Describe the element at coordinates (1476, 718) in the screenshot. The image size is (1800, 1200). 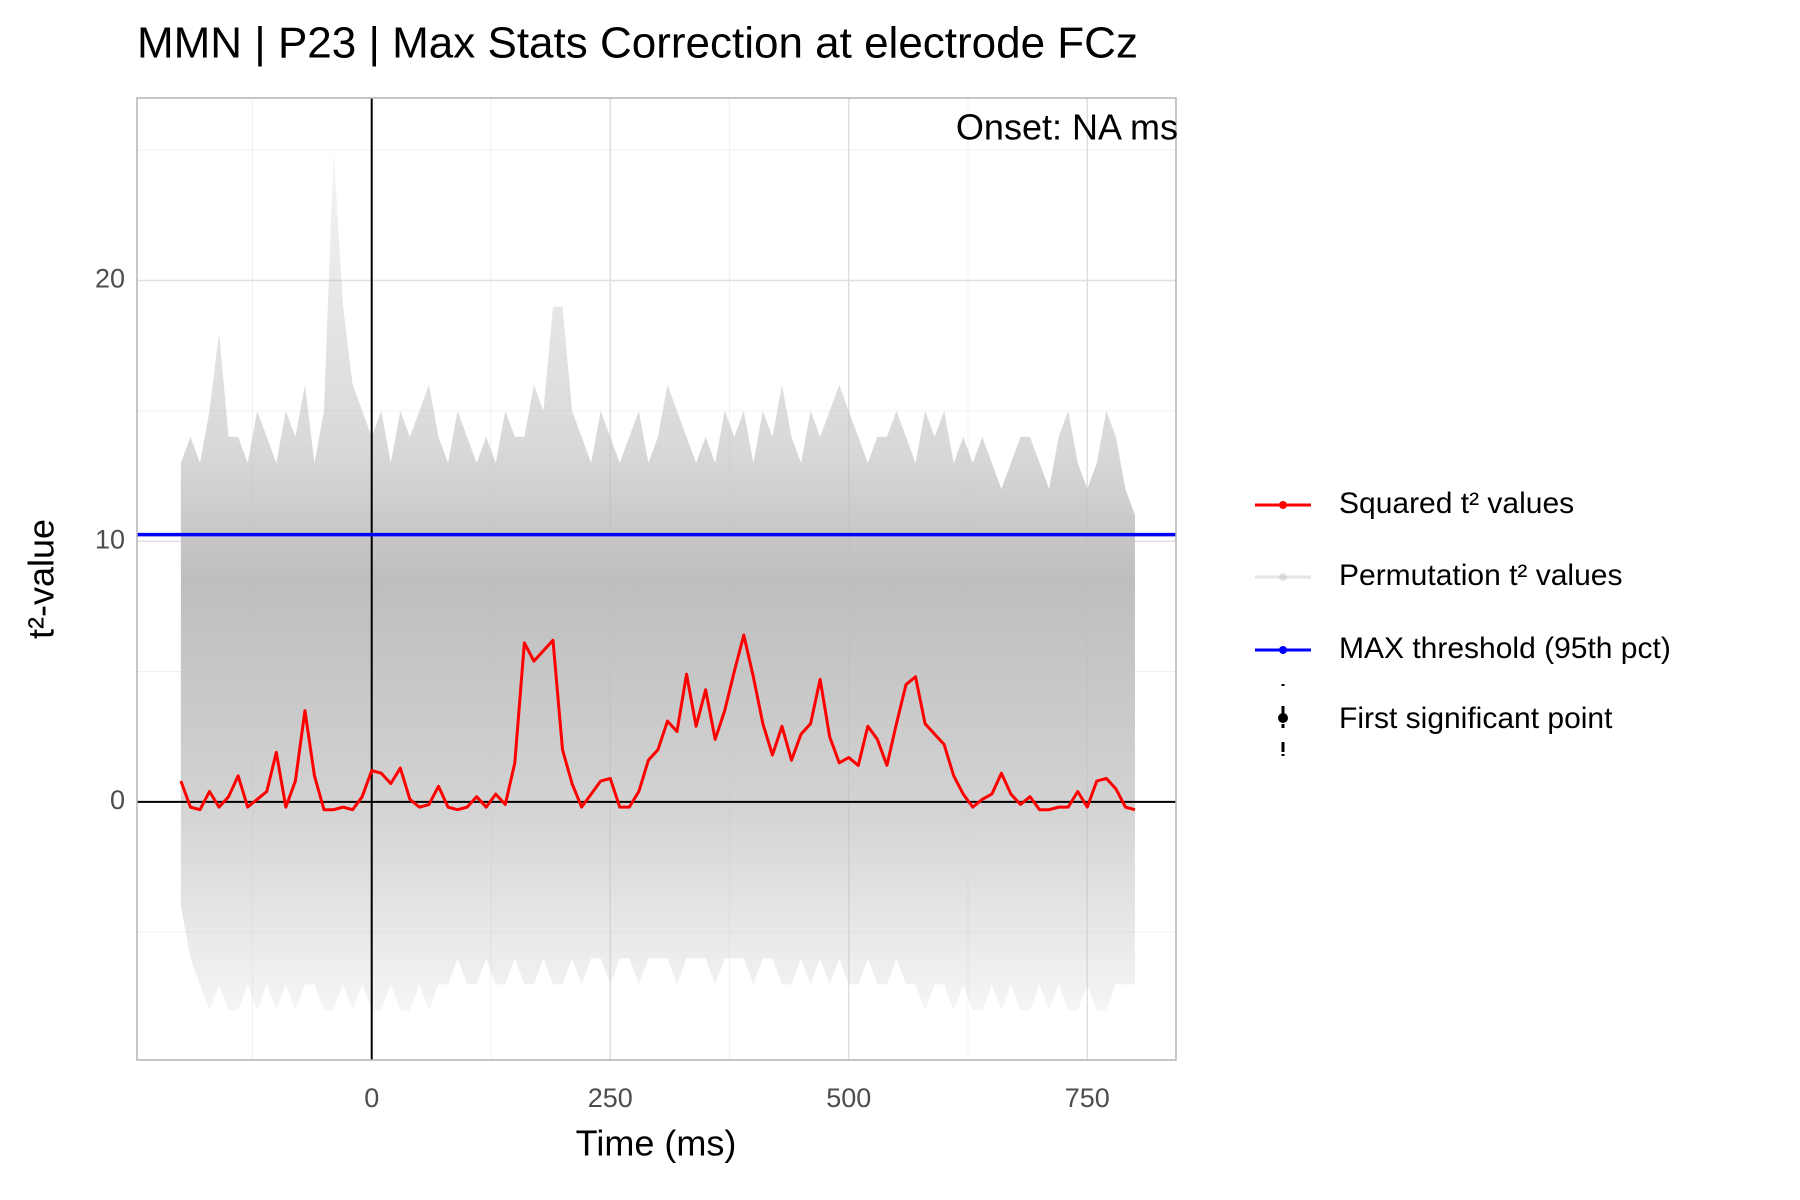
I see `legend-label: First significant point` at that location.